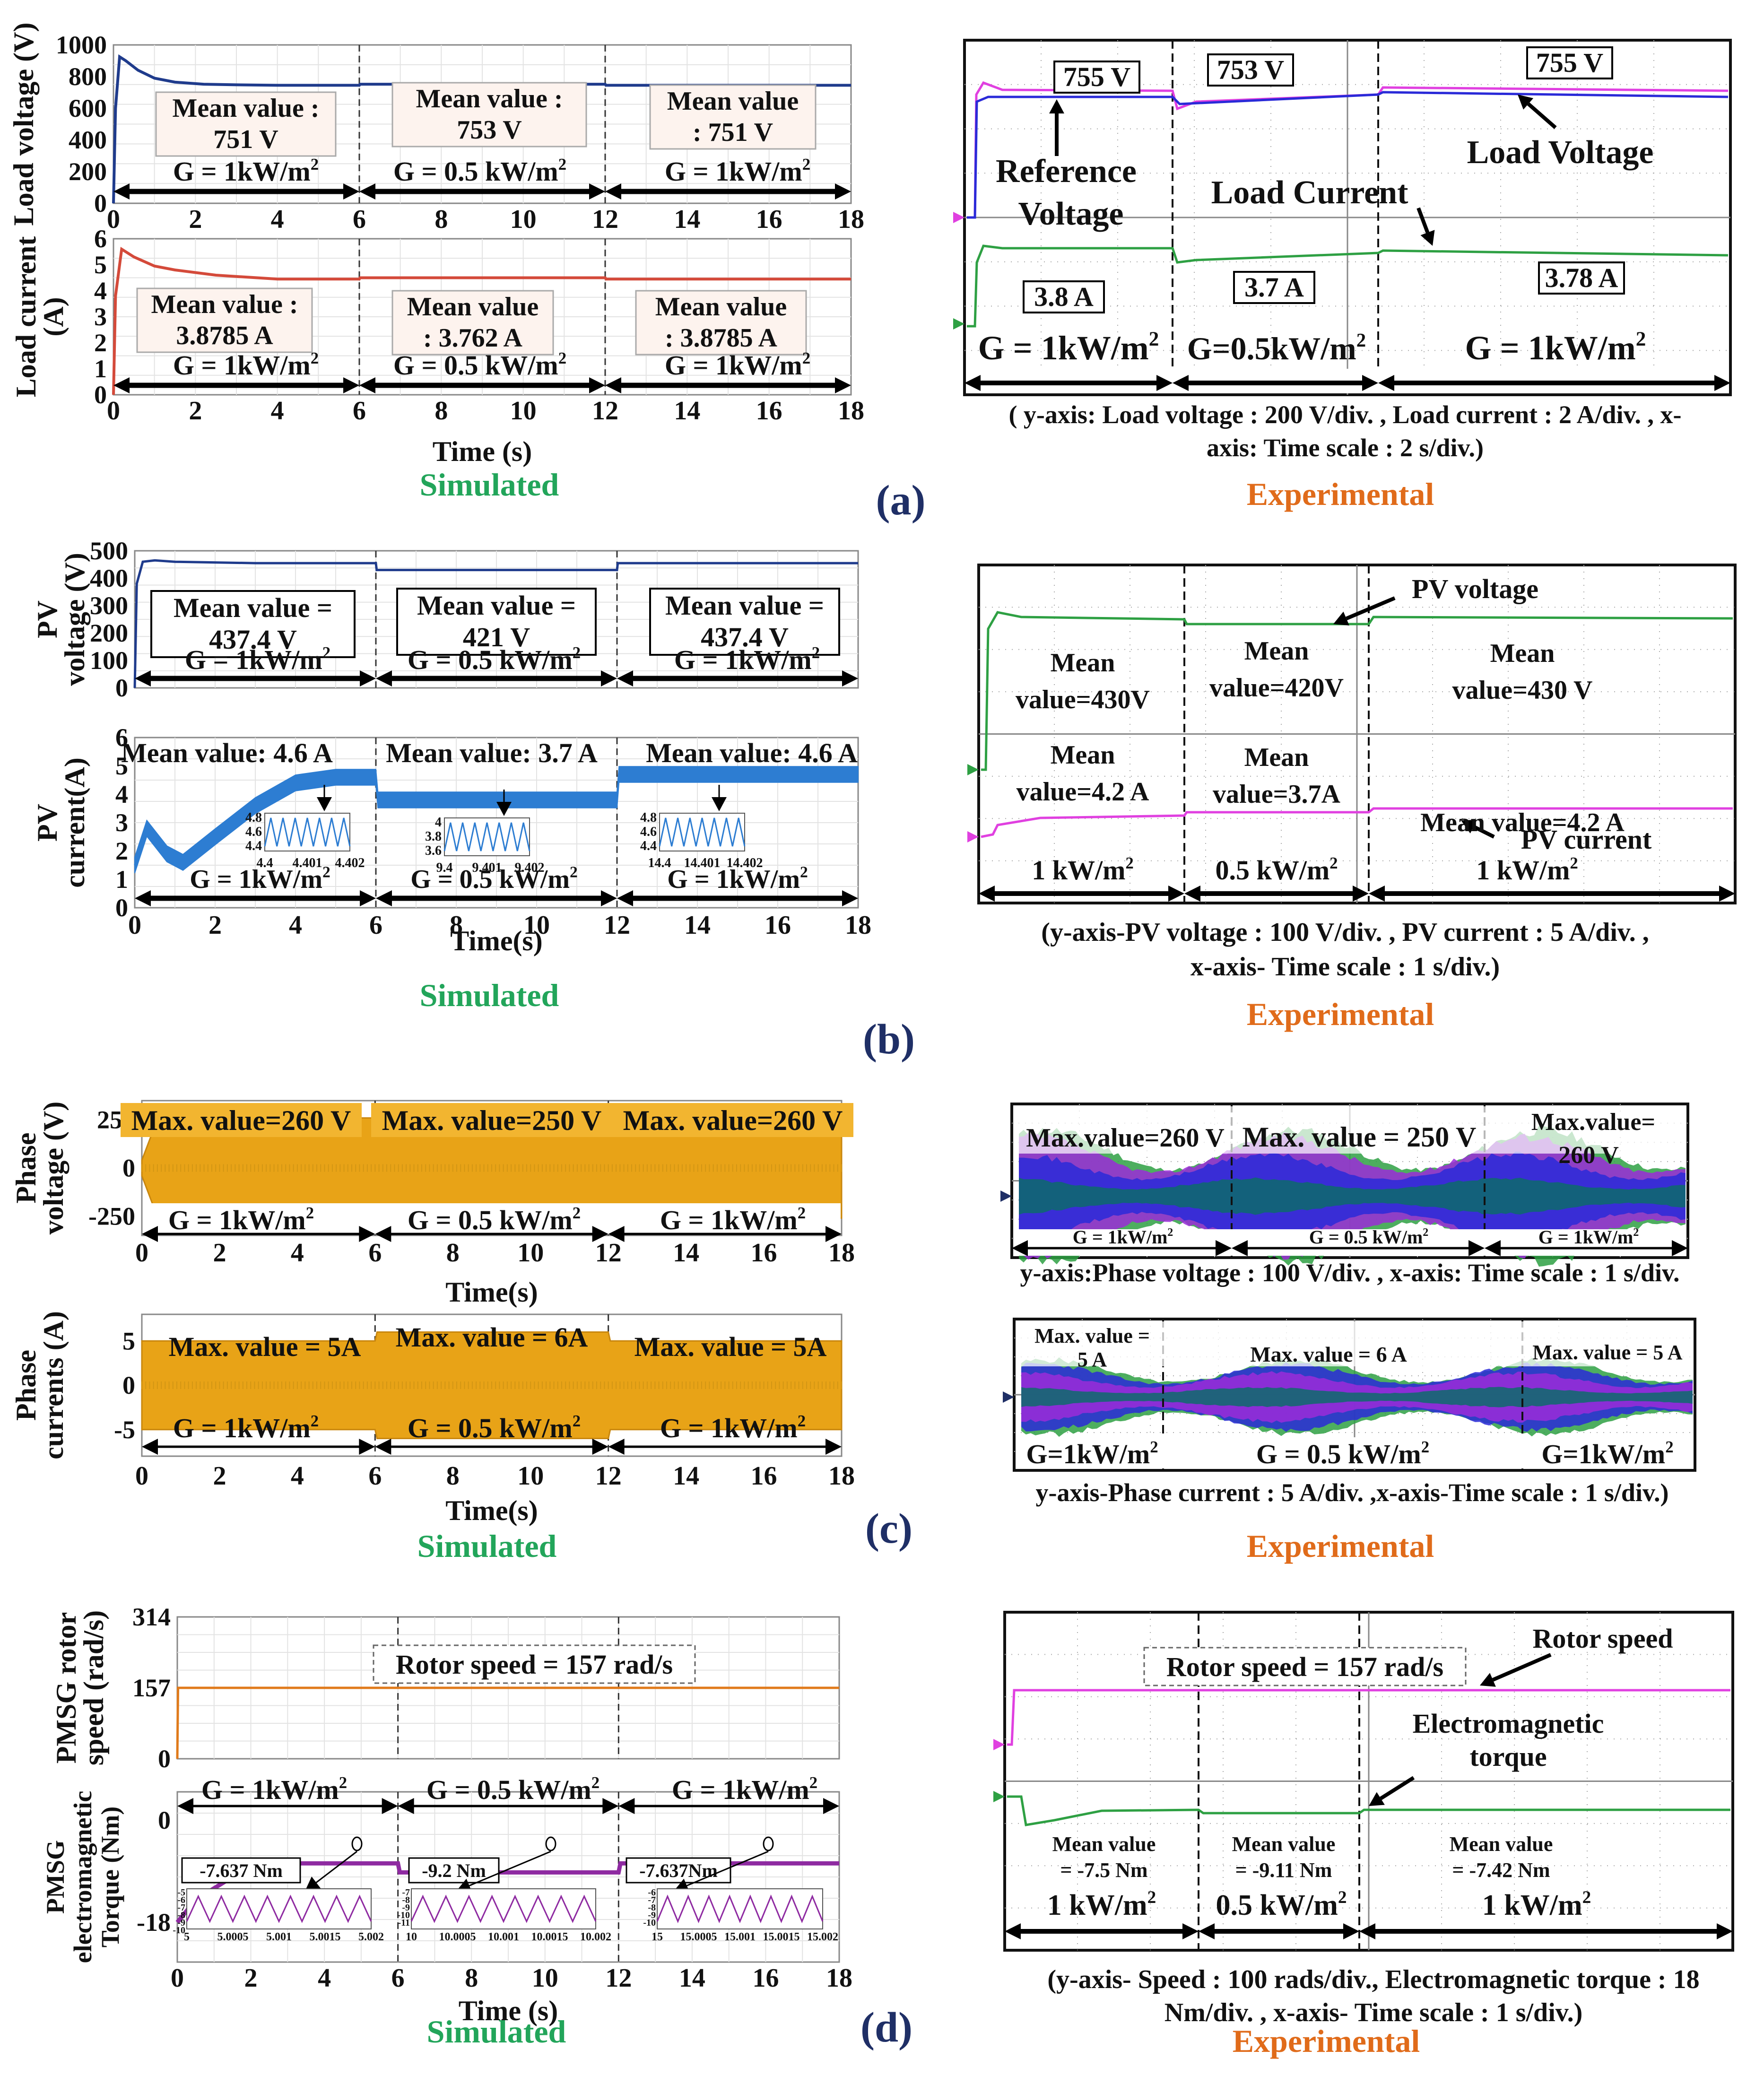  I want to click on y-tick-label: 200, so click(109, 633).